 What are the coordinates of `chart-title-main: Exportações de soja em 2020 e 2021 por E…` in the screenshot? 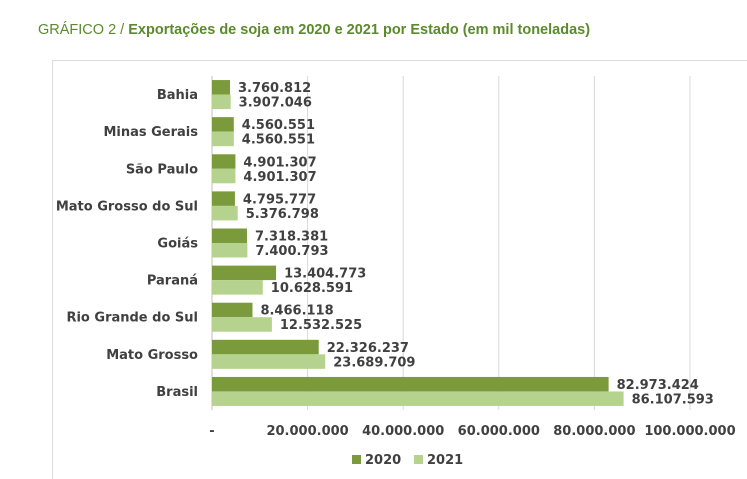 It's located at (359, 30).